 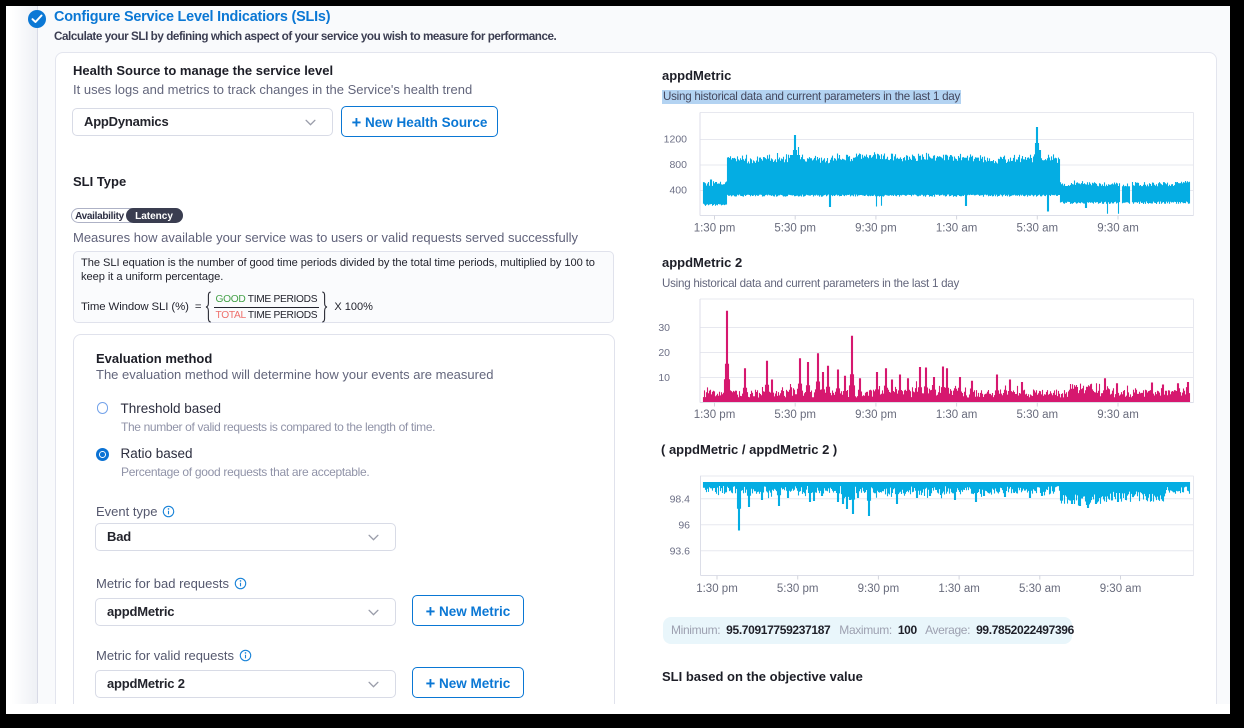 What do you see at coordinates (678, 191) in the screenshot?
I see `svg-text: 400` at bounding box center [678, 191].